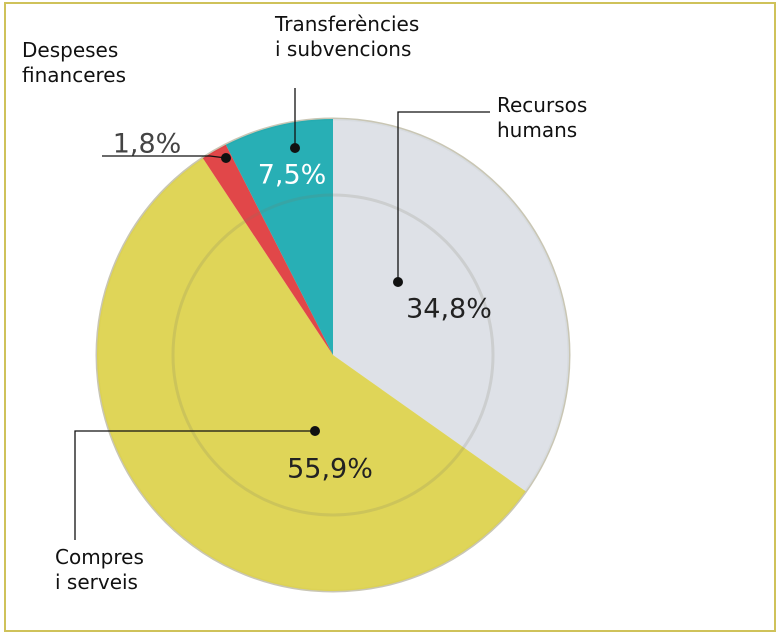  Describe the element at coordinates (347, 36) in the screenshot. I see `category-label: Transferències i subvencions` at that location.